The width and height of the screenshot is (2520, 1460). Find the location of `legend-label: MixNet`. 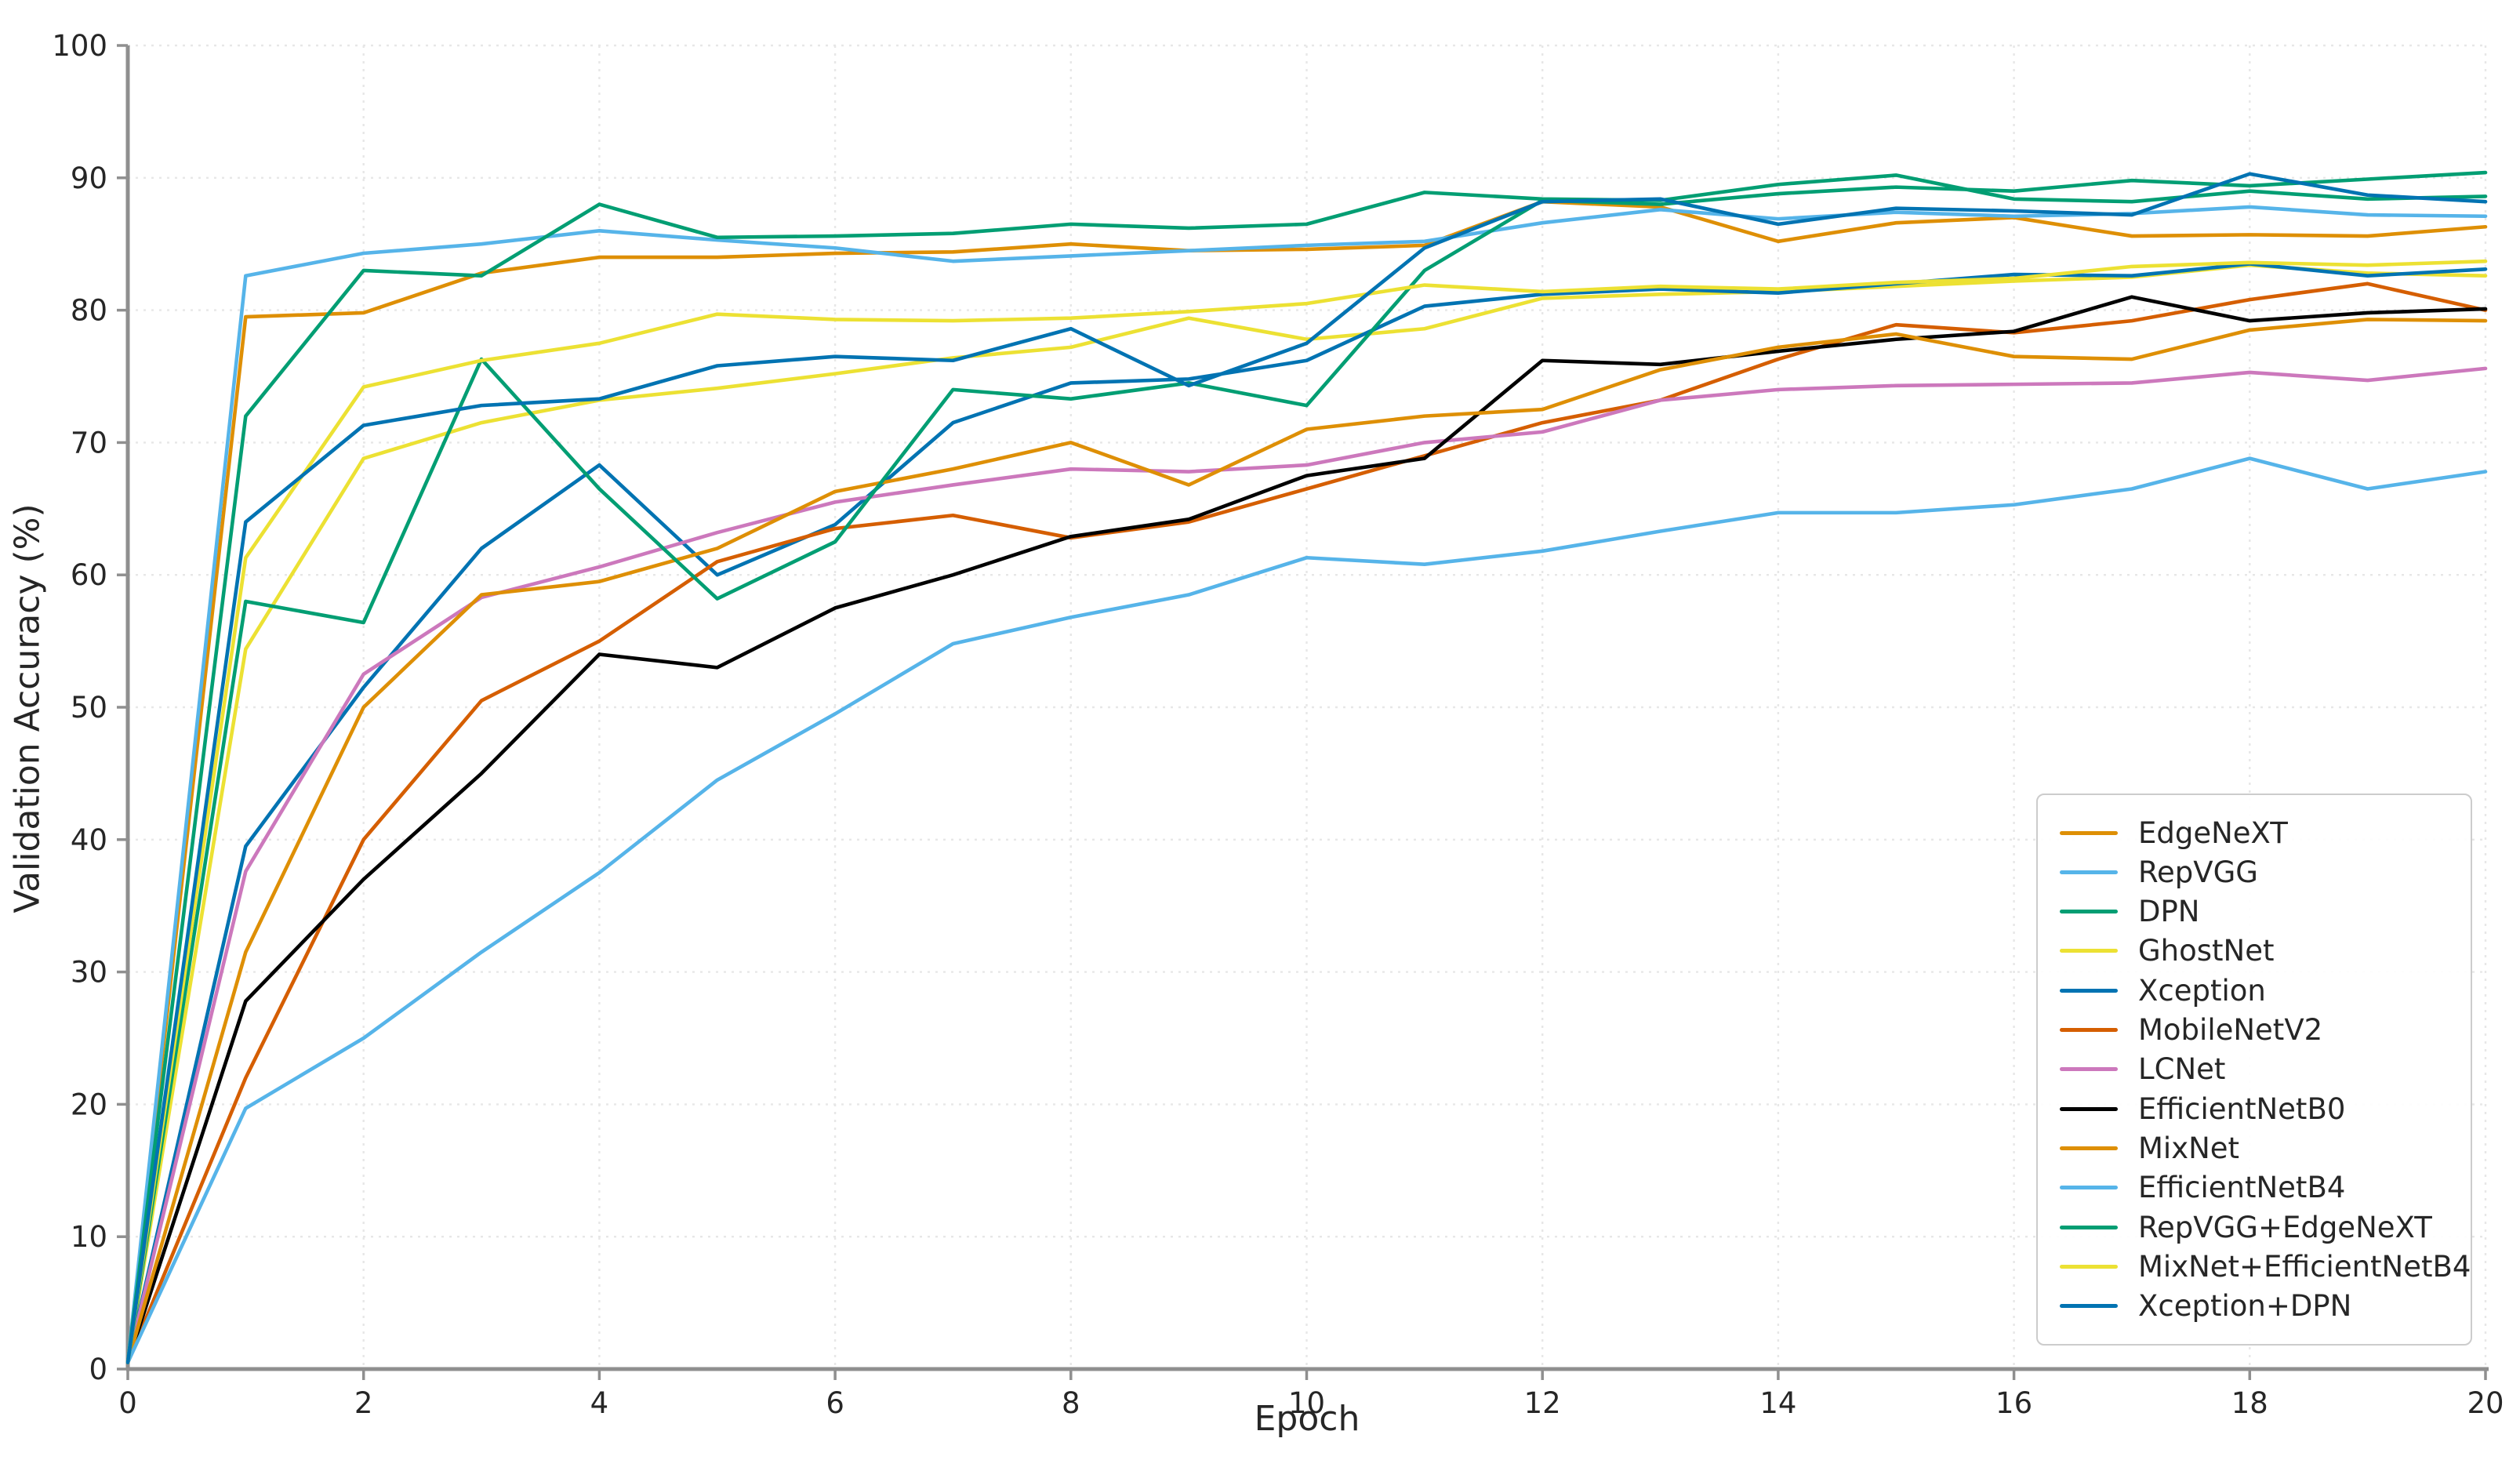

legend-label: MixNet is located at coordinates (2189, 1148).